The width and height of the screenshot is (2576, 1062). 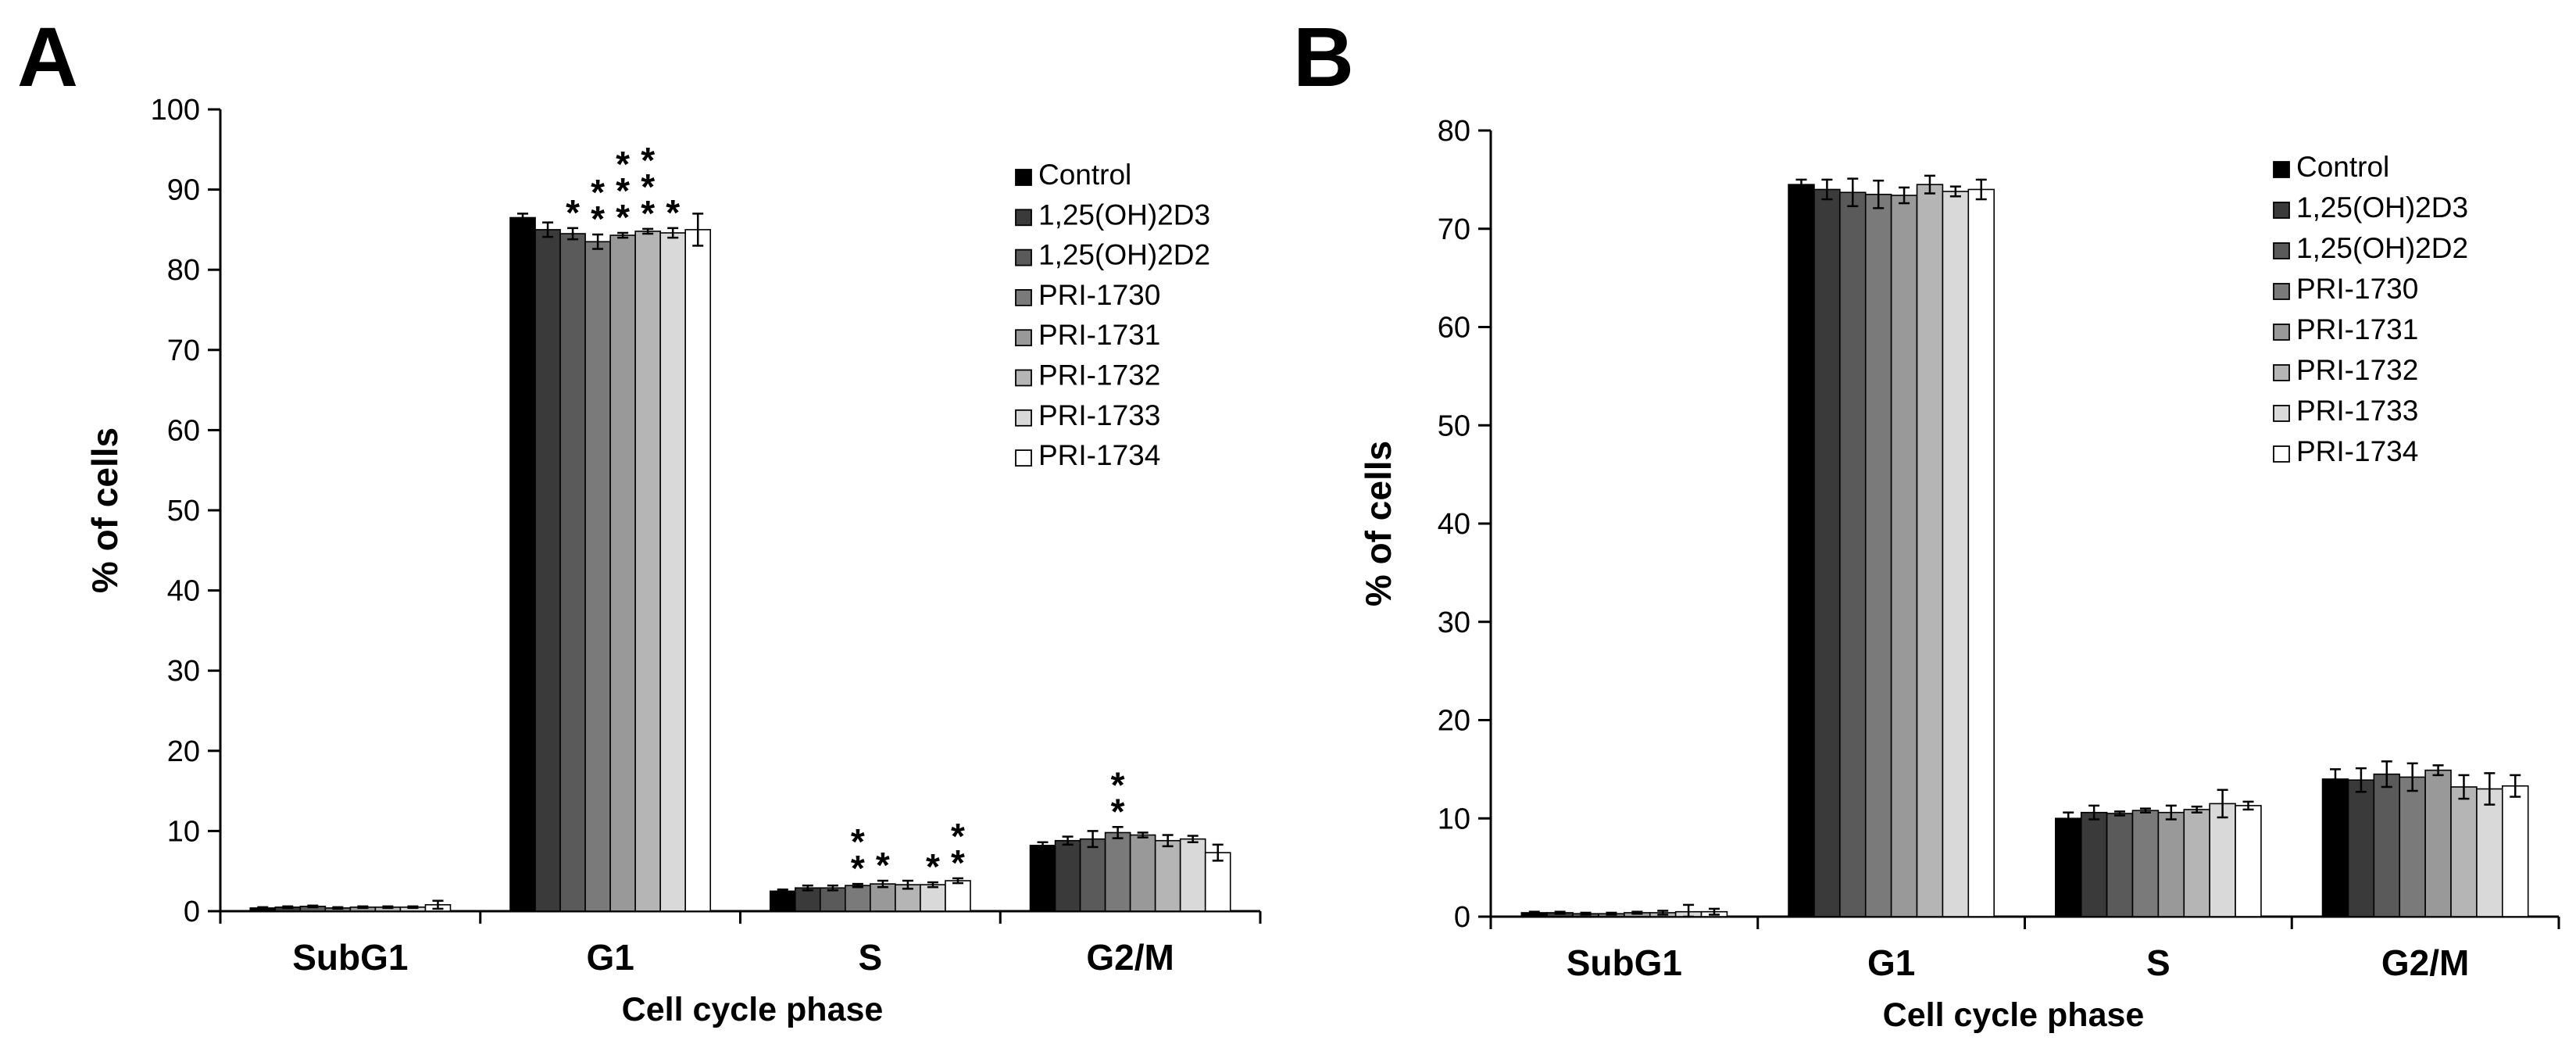 I want to click on y-tick-label-a: 10, so click(x=184, y=831).